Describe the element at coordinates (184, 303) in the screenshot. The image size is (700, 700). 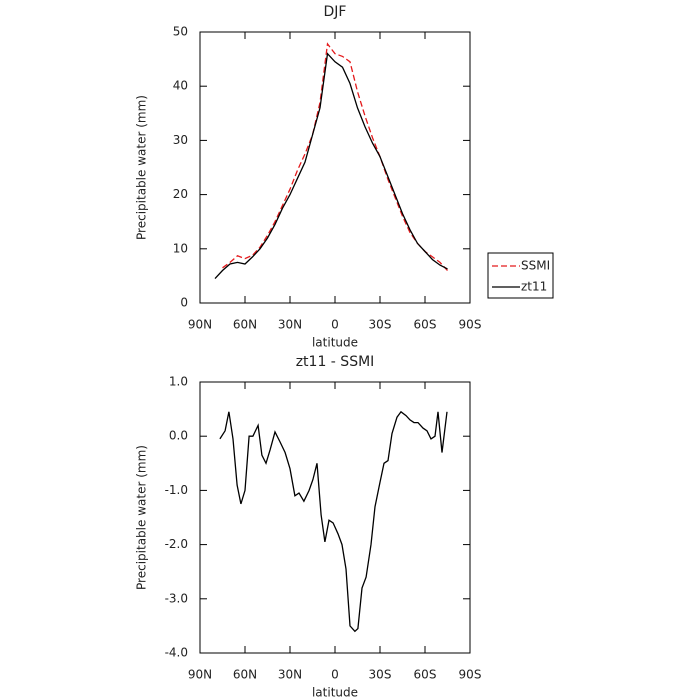
I see `y-tick-label: 0` at that location.